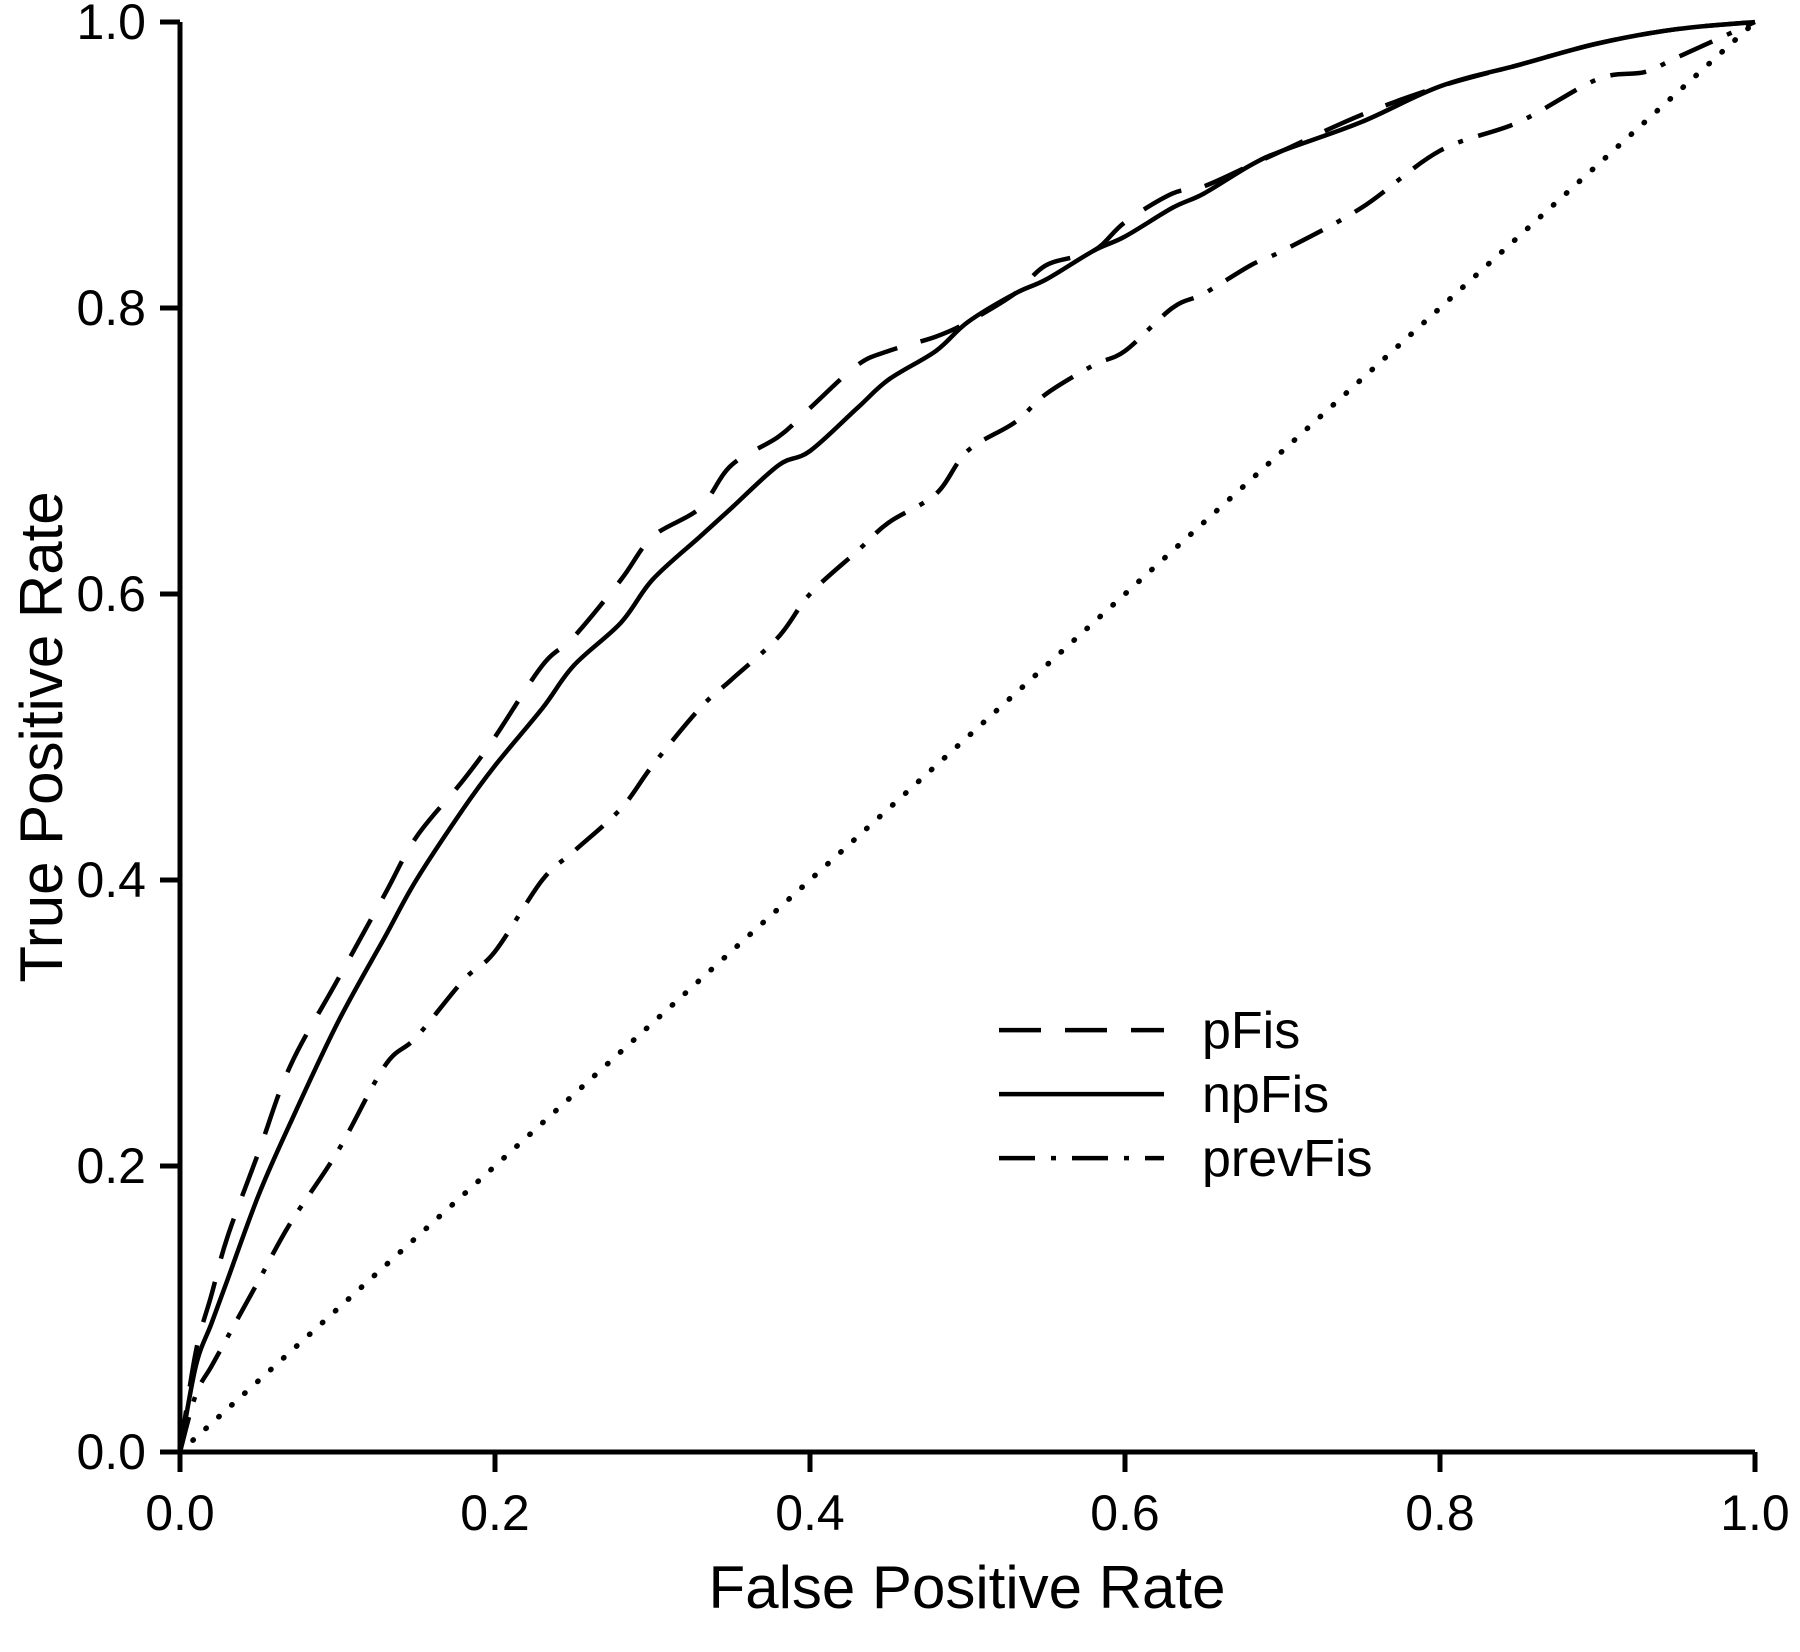 Image resolution: width=1800 pixels, height=1652 pixels. Describe the element at coordinates (111, 308) in the screenshot. I see `y-tick-label: 0.8` at that location.